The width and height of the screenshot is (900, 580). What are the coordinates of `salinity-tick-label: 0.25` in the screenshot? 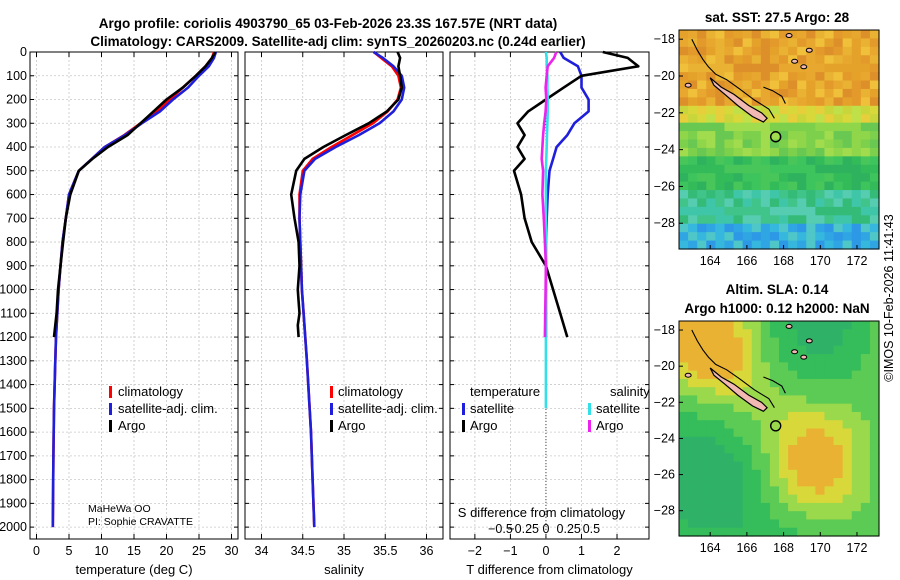 It's located at (569, 529).